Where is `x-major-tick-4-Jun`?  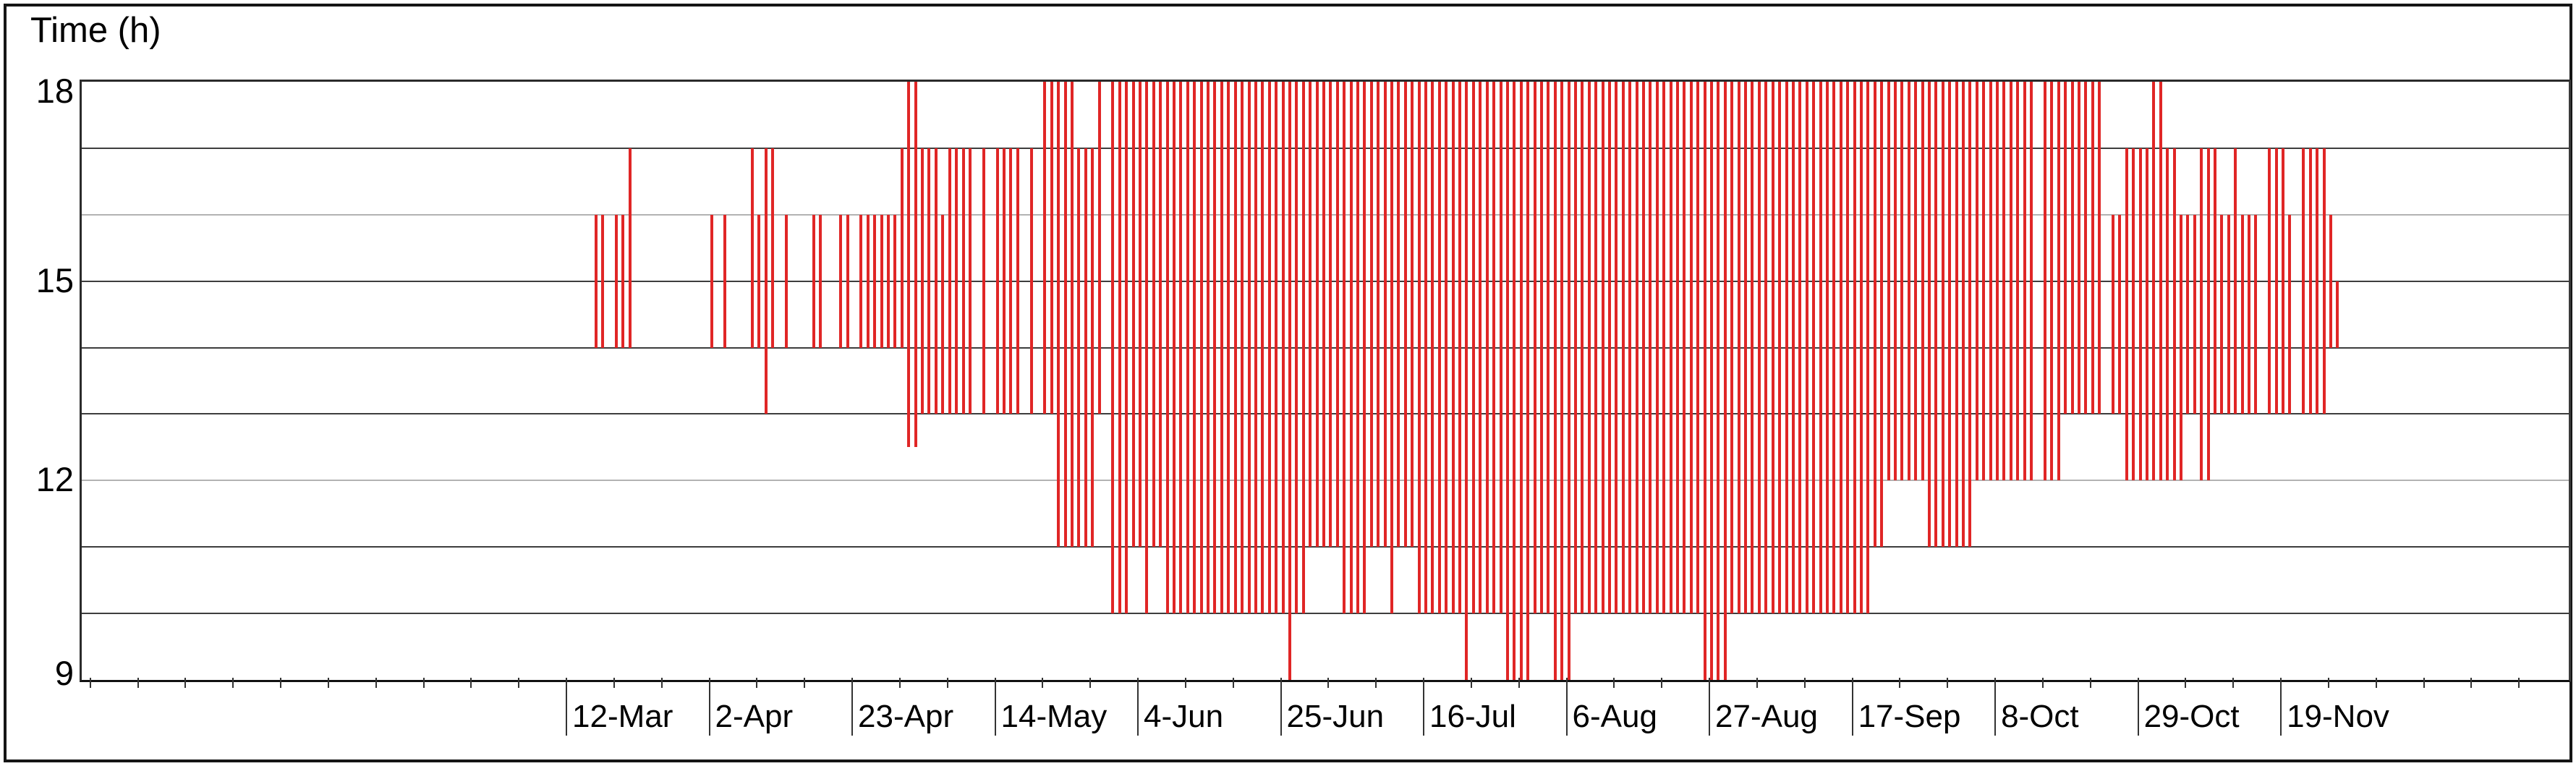
x-major-tick-4-Jun is located at coordinates (1138, 707).